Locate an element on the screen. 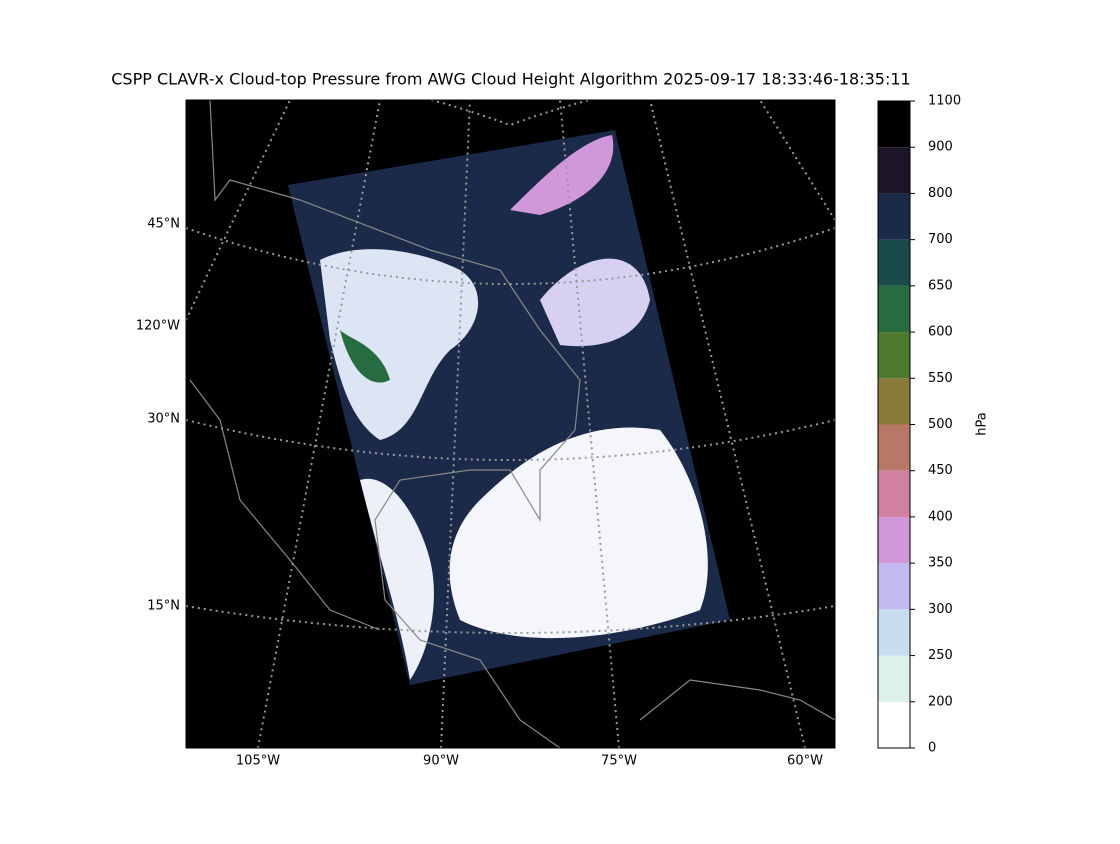 The width and height of the screenshot is (1120, 844). lat-label: 15°N is located at coordinates (163, 606).